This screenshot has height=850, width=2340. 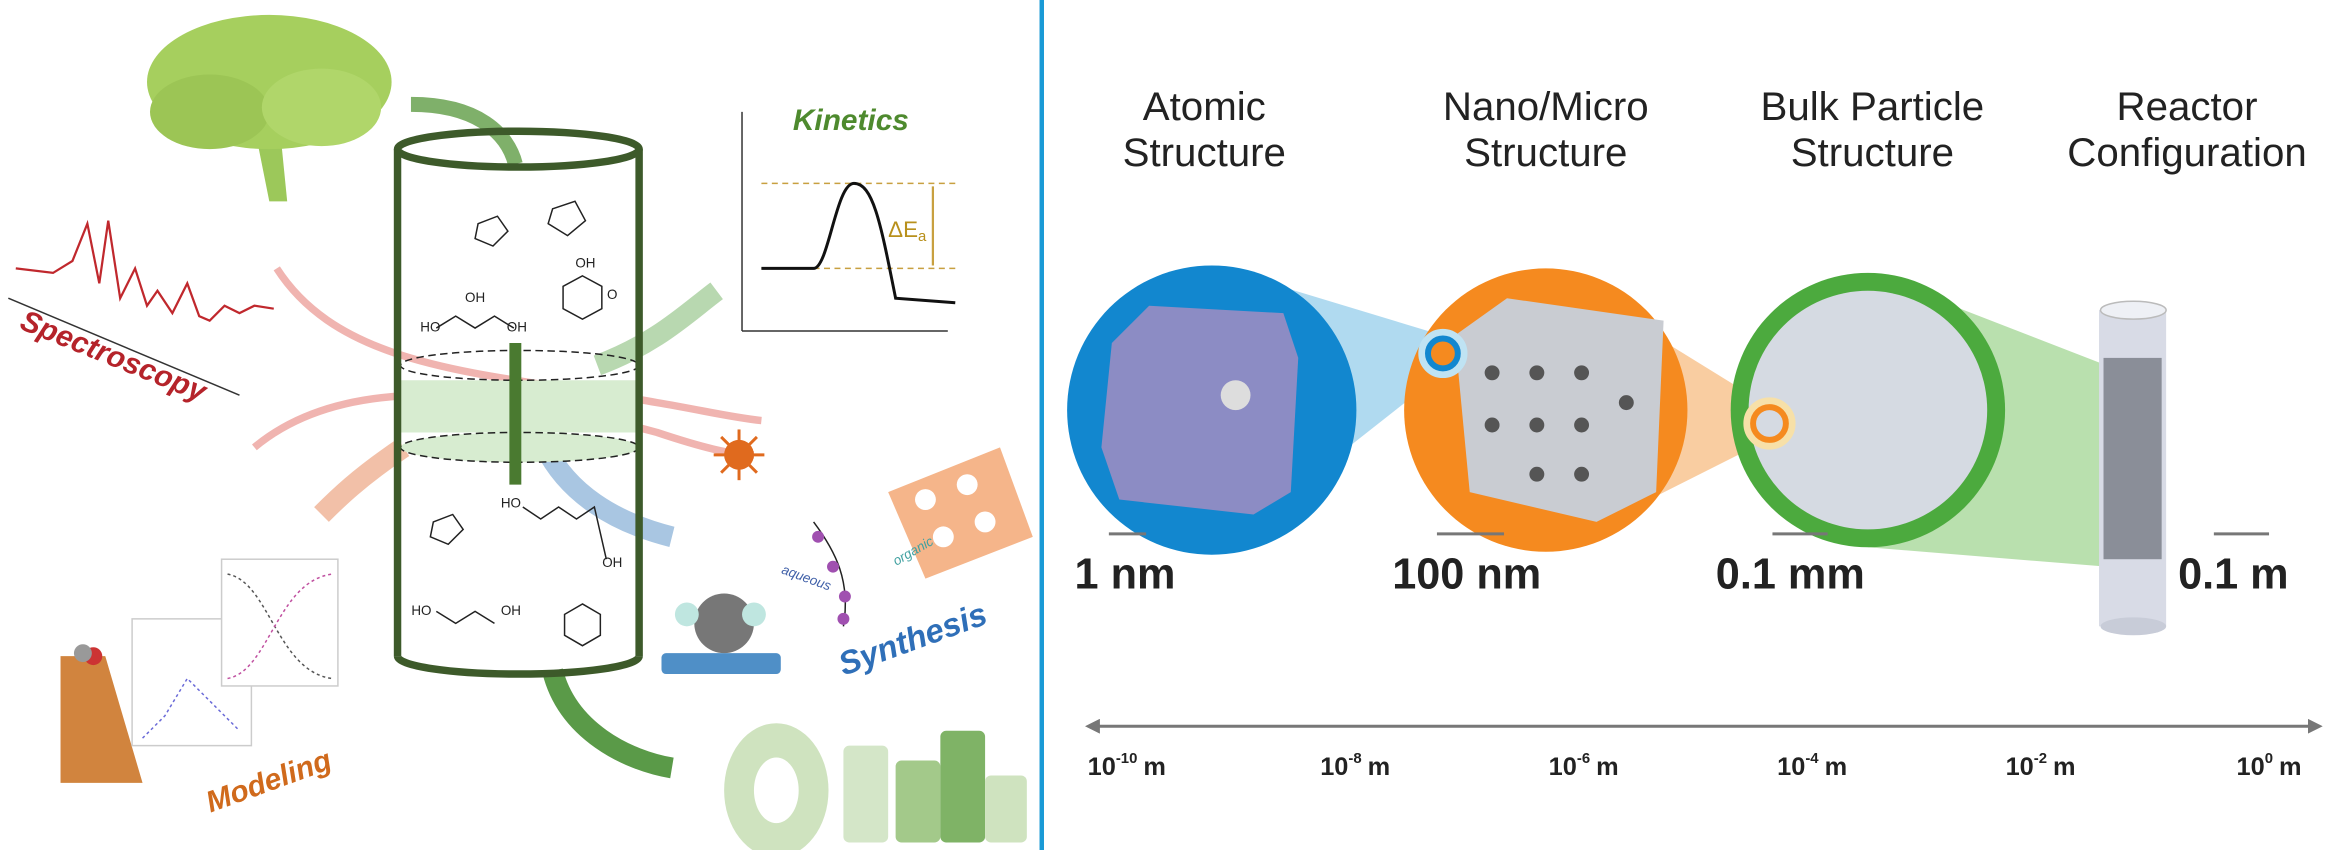 What do you see at coordinates (1868, 410) in the screenshot?
I see `bulk-circle` at bounding box center [1868, 410].